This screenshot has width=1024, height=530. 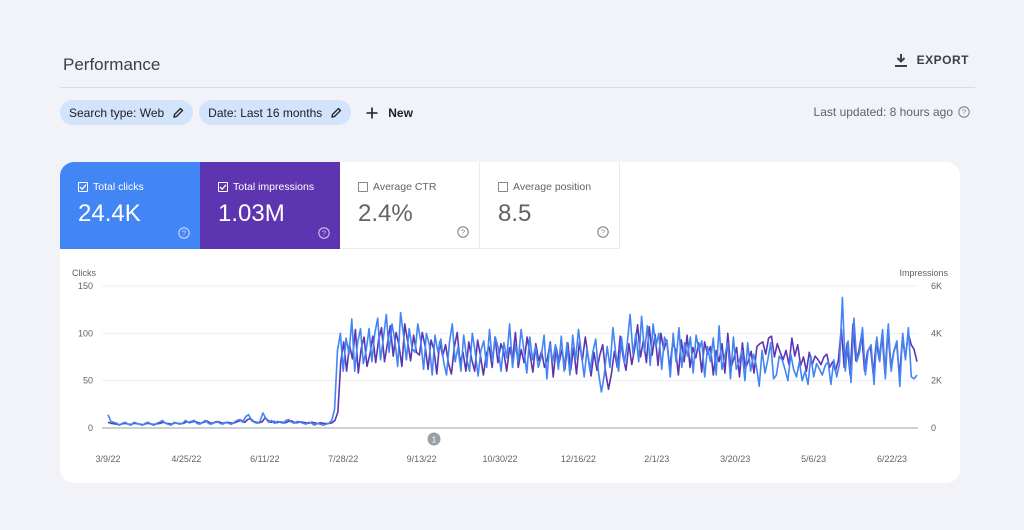 What do you see at coordinates (343, 459) in the screenshot?
I see `x-tick-label: 7/28/22` at bounding box center [343, 459].